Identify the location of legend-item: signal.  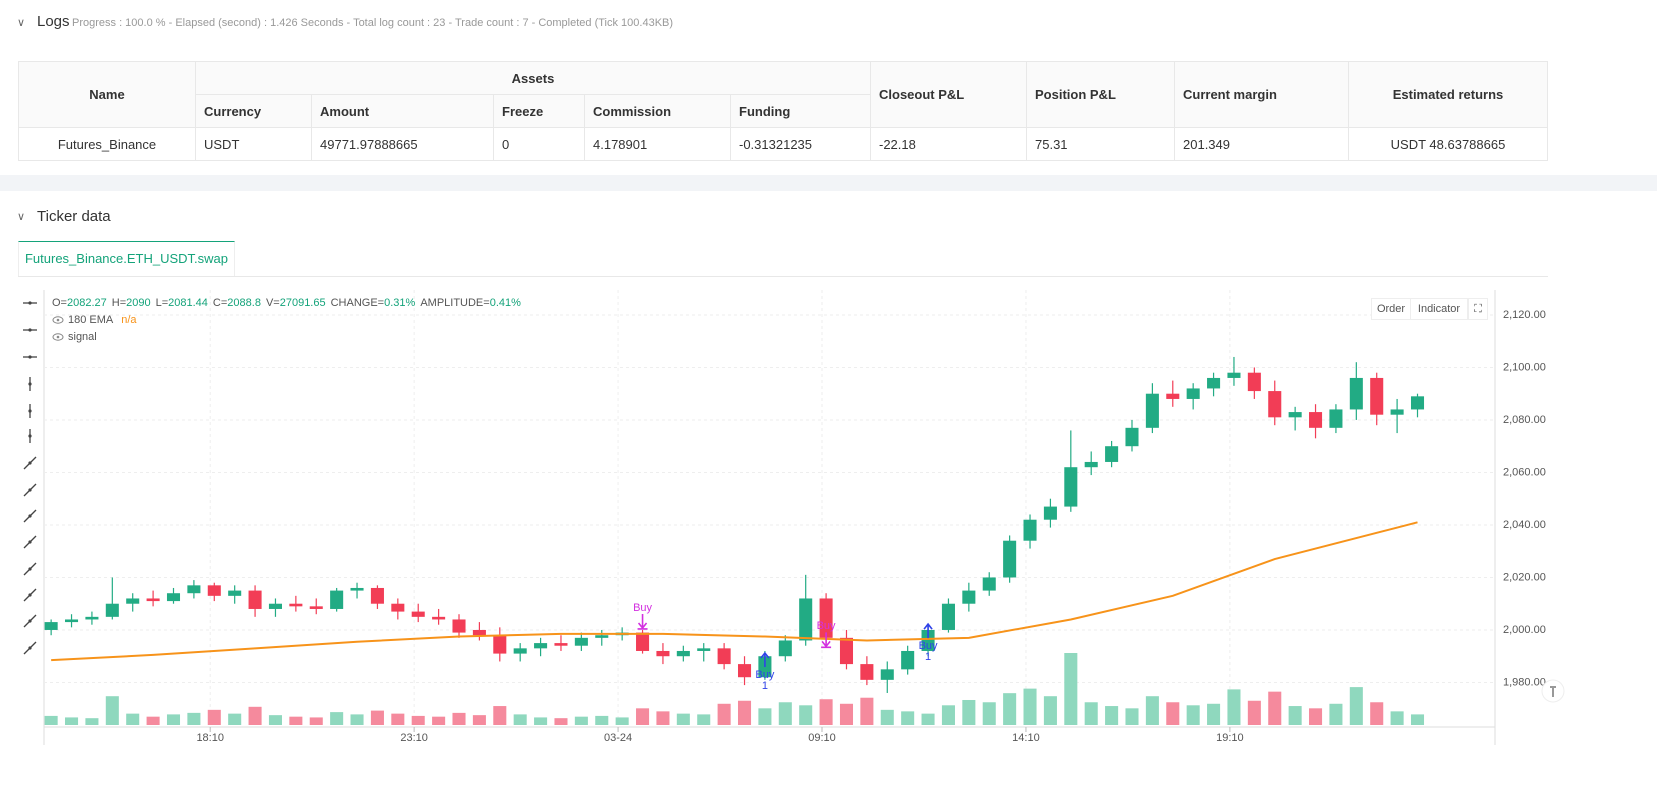
(82, 337).